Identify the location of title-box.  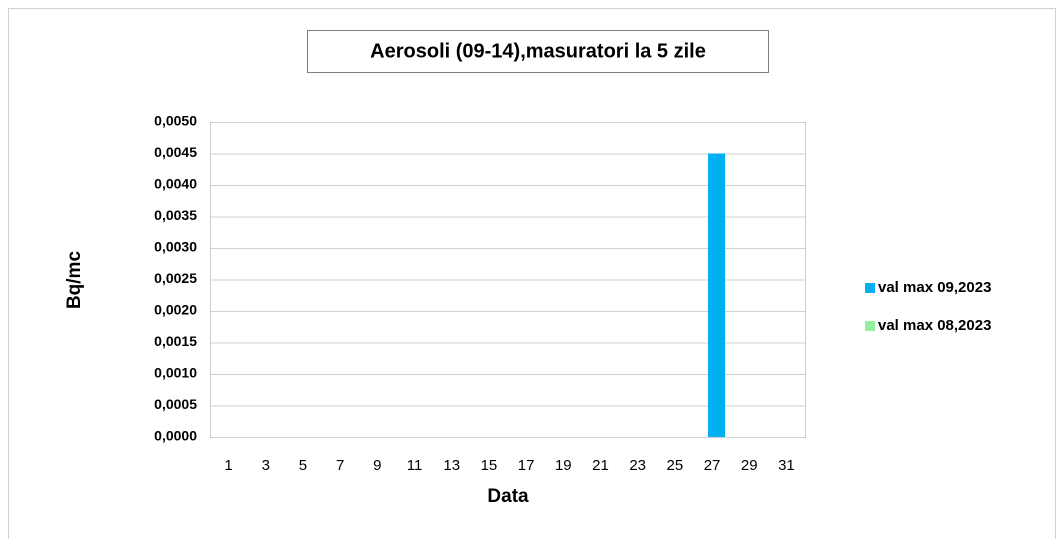
(538, 51).